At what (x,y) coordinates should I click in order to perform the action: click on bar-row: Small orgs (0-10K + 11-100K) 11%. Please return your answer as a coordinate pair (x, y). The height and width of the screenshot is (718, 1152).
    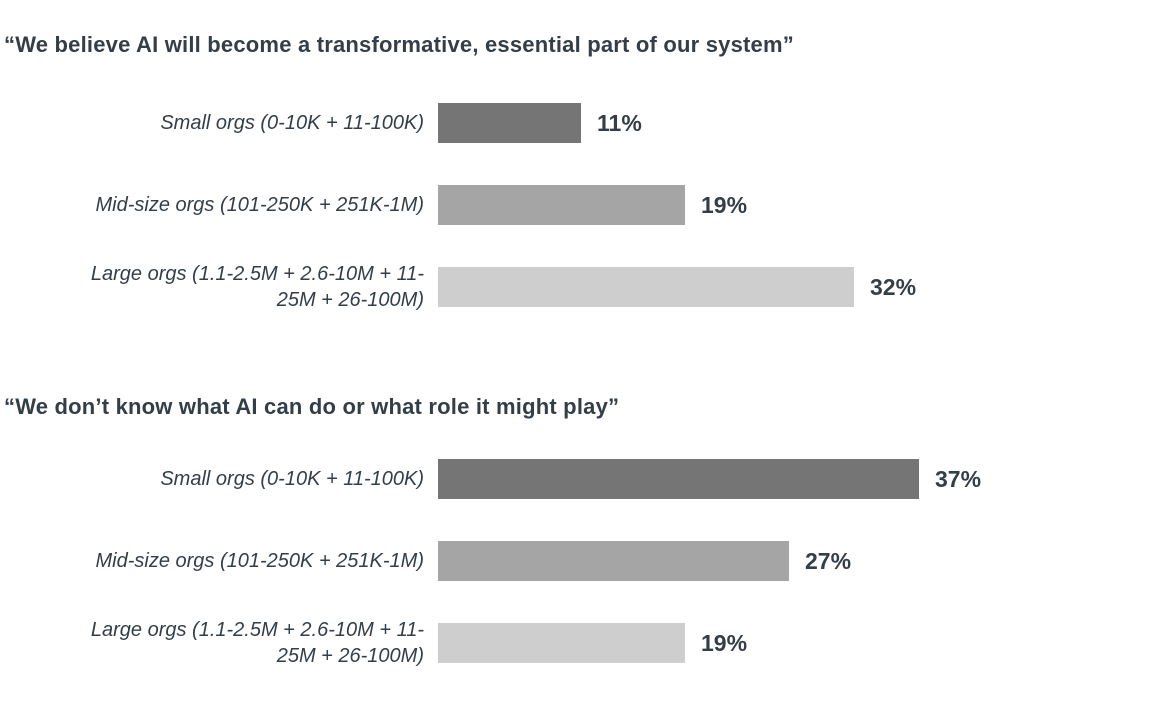
    Looking at the image, I should click on (576, 123).